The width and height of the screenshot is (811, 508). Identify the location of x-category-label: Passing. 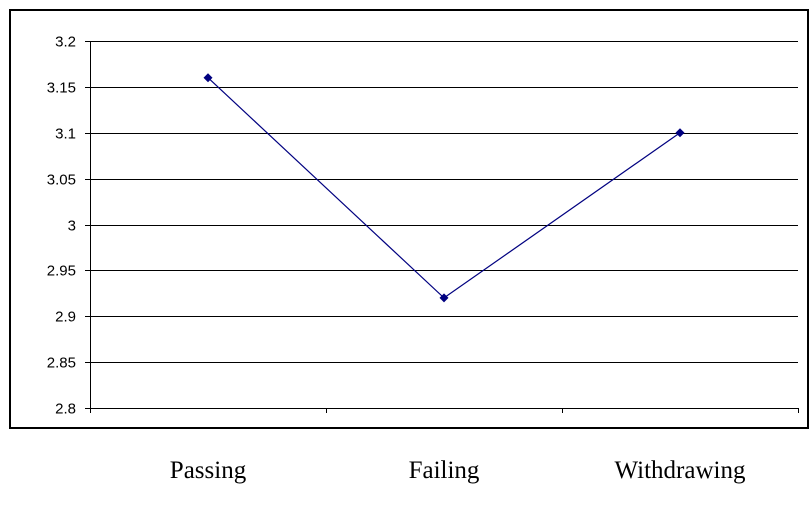
(208, 470).